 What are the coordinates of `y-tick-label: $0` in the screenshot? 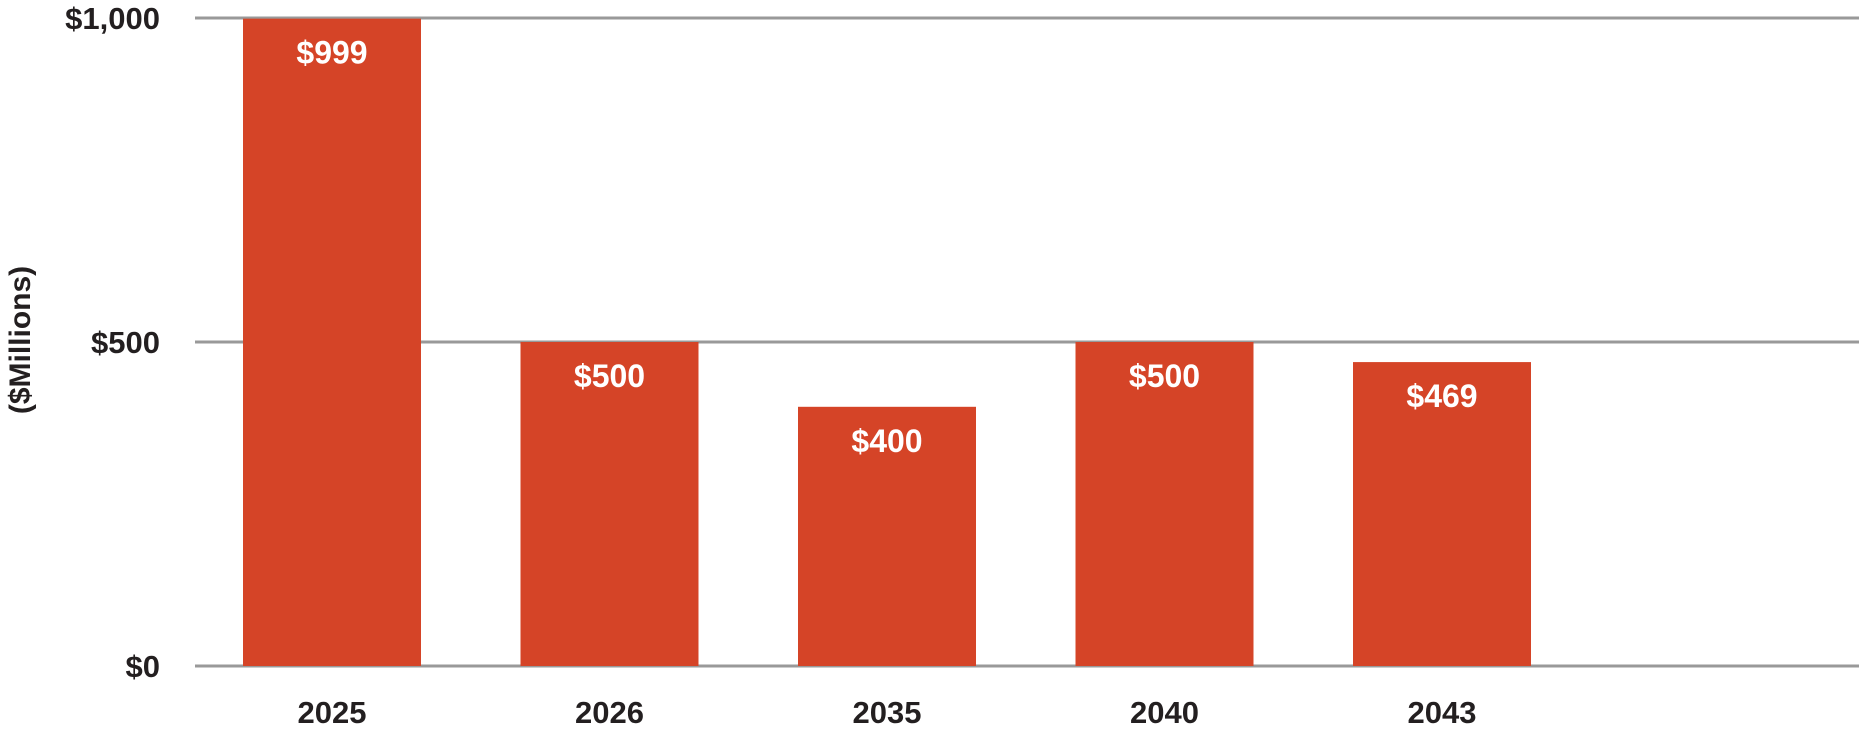 It's located at (143, 666).